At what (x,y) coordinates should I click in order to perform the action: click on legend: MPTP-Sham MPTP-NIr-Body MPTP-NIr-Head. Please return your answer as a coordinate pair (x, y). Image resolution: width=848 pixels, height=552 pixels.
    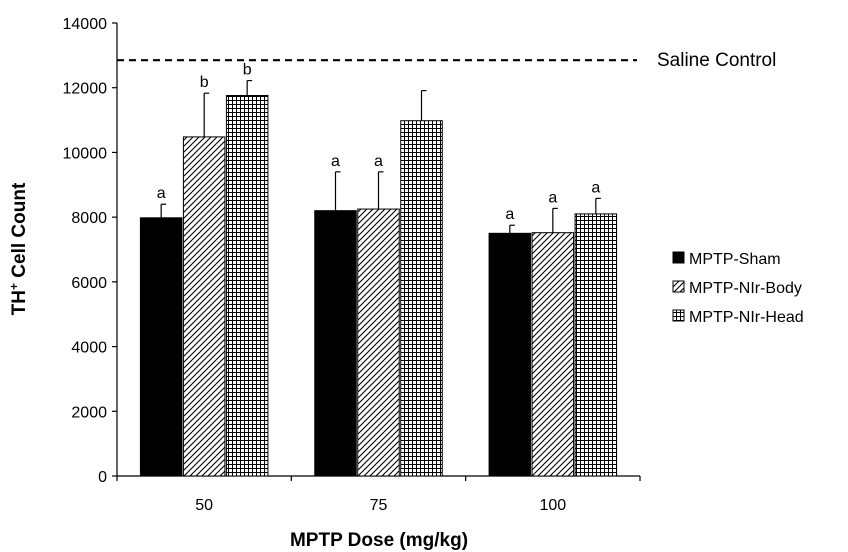
    Looking at the image, I should click on (738, 288).